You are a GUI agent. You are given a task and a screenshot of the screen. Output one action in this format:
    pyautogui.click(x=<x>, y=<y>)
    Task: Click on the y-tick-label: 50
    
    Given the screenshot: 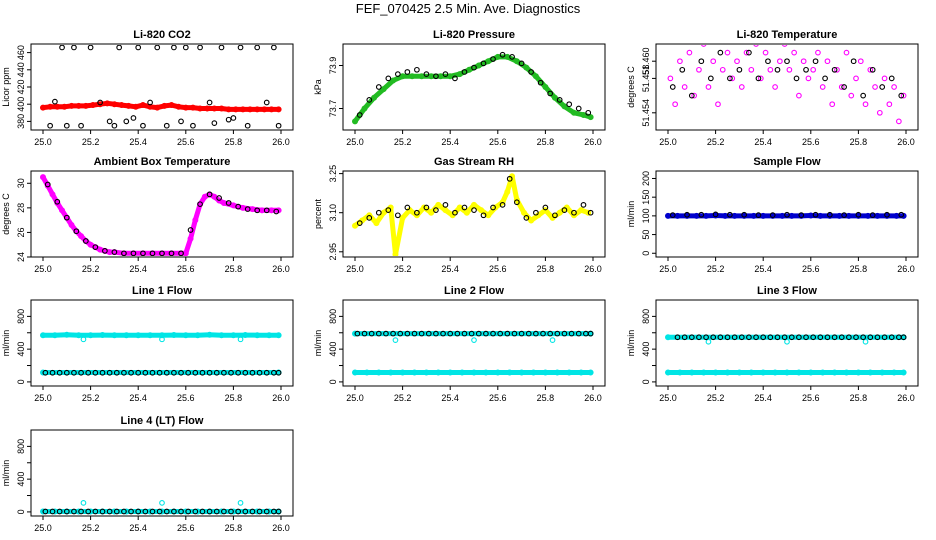 What is the action you would take?
    pyautogui.click(x=646, y=235)
    